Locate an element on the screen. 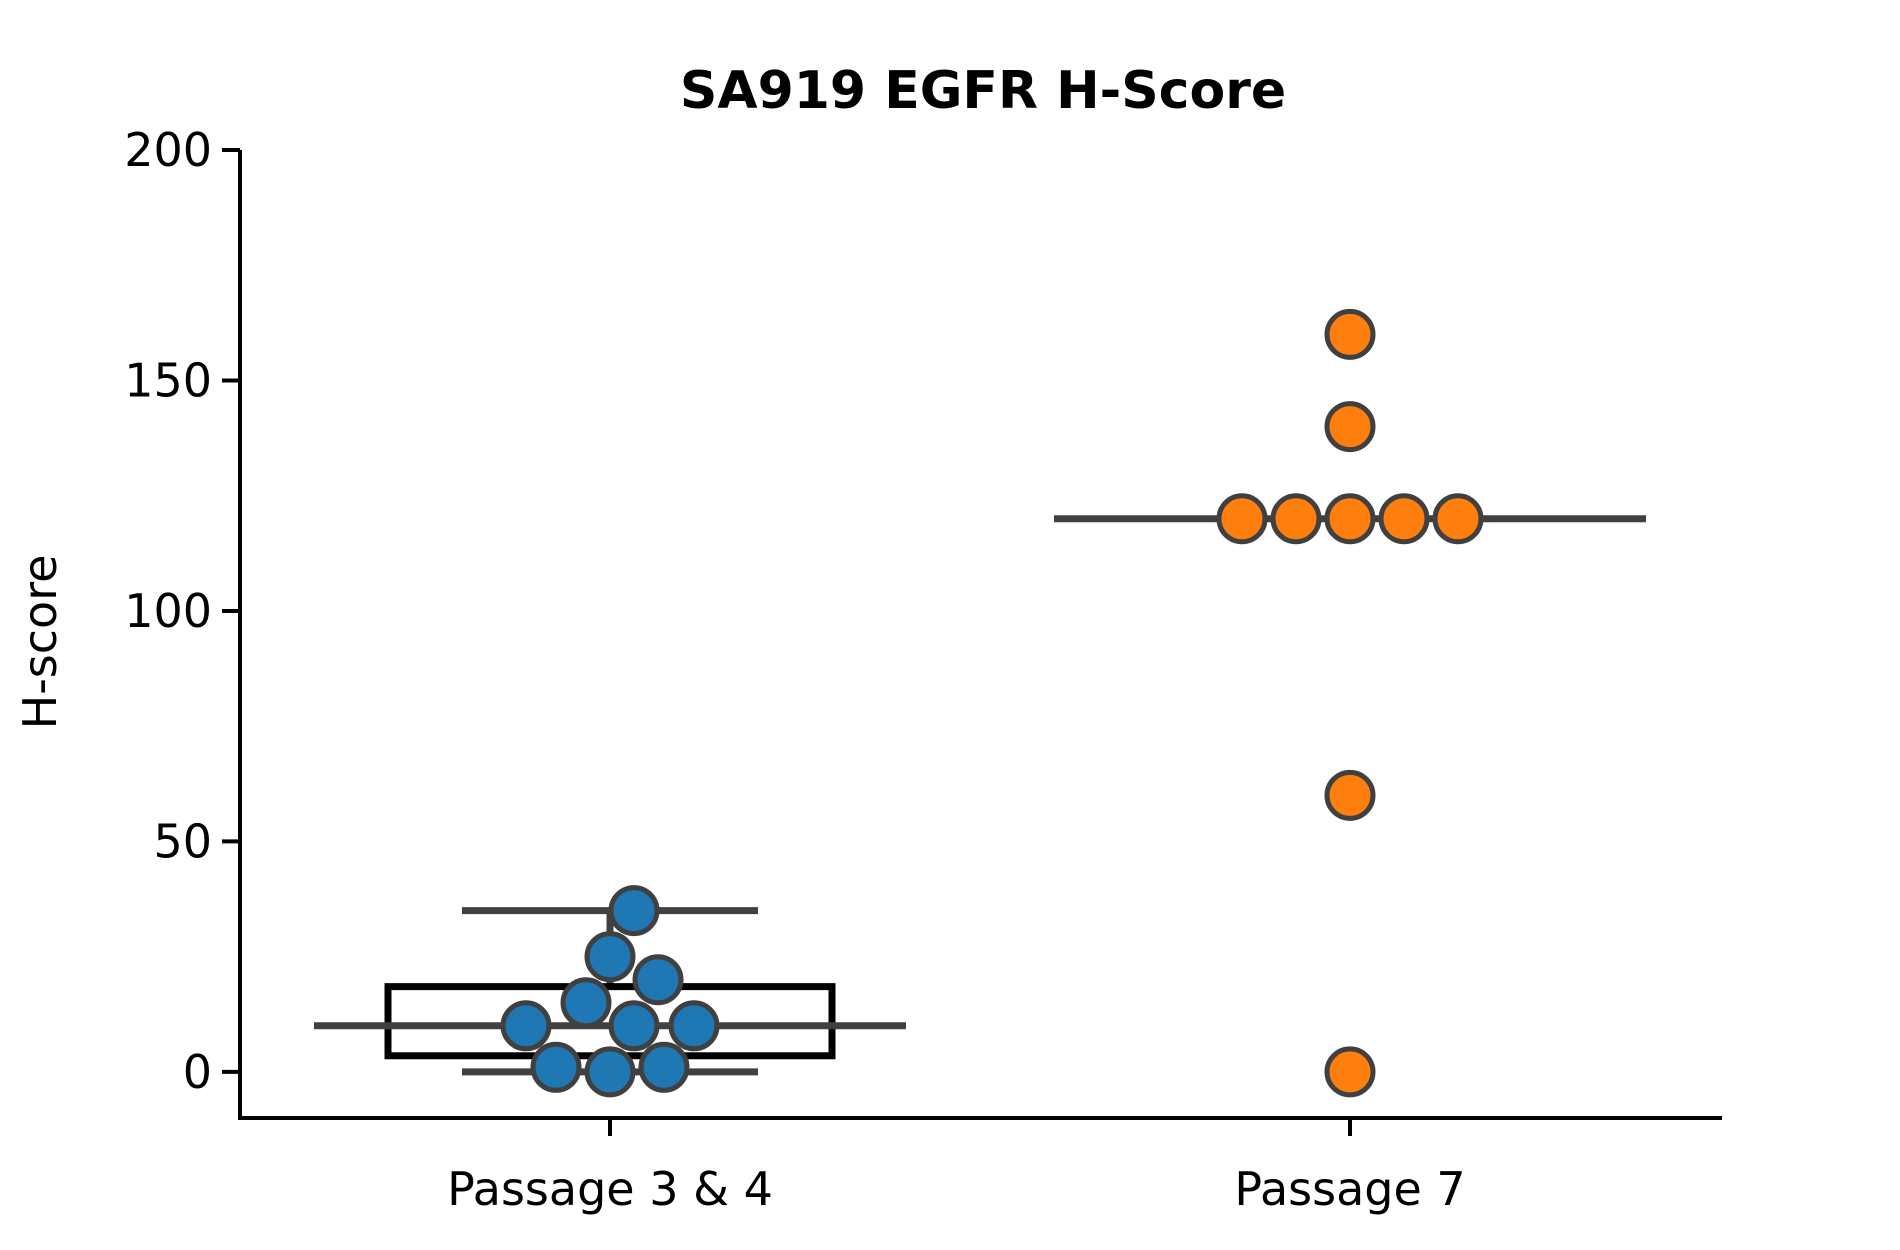 This screenshot has height=1250, width=1900. y-axis-label: H-score is located at coordinates (40, 642).